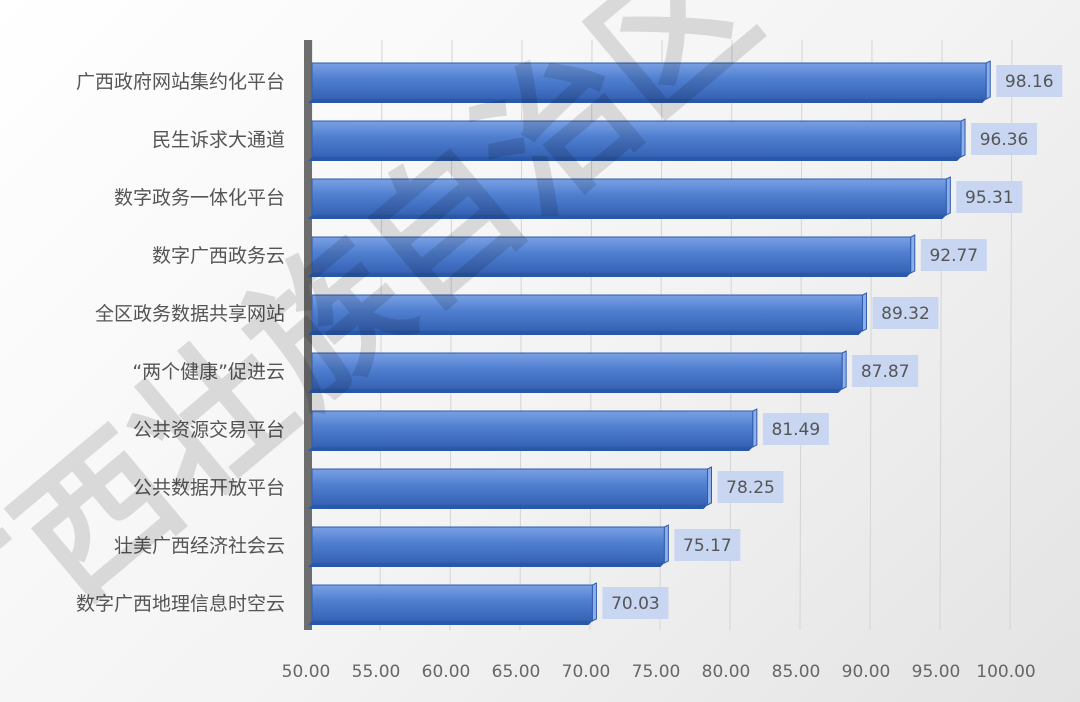  I want to click on bar-group: 89.32, so click(623, 313).